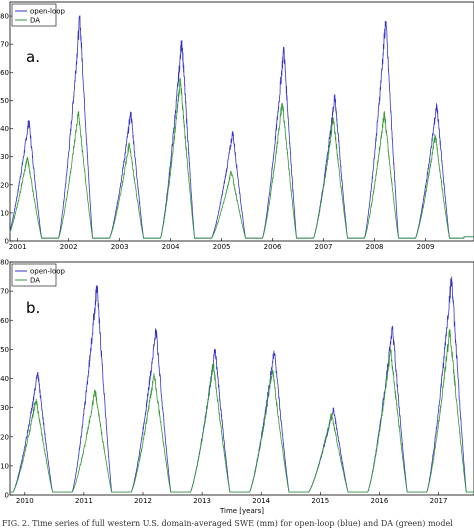  I want to click on panel-b-y-ticks: 0 10 20 30 40 50 60 70 80, so click(6, 379).